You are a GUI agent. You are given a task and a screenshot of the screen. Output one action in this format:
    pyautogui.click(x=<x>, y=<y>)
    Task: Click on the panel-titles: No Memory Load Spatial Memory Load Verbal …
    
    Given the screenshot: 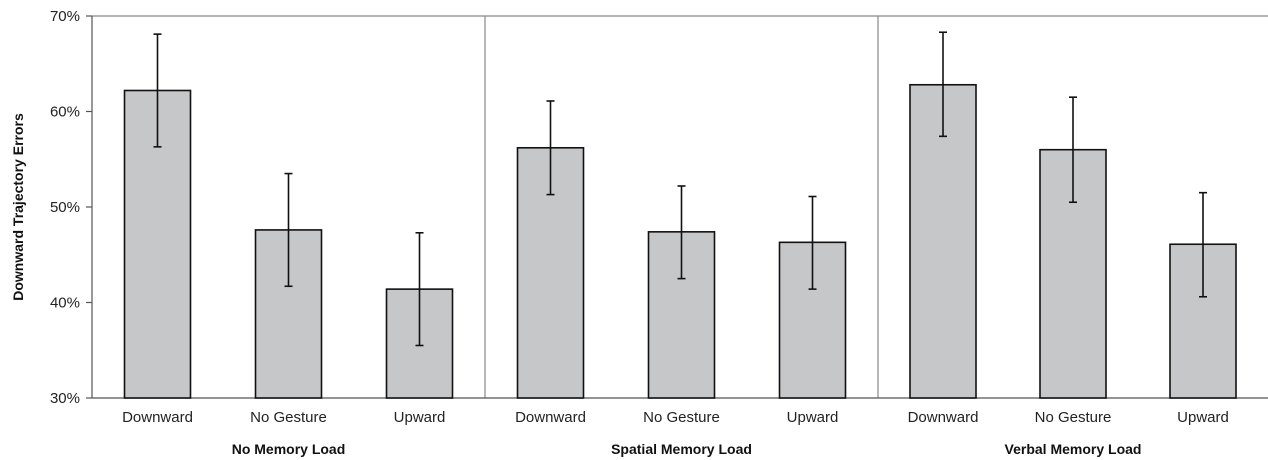 What is the action you would take?
    pyautogui.click(x=687, y=449)
    